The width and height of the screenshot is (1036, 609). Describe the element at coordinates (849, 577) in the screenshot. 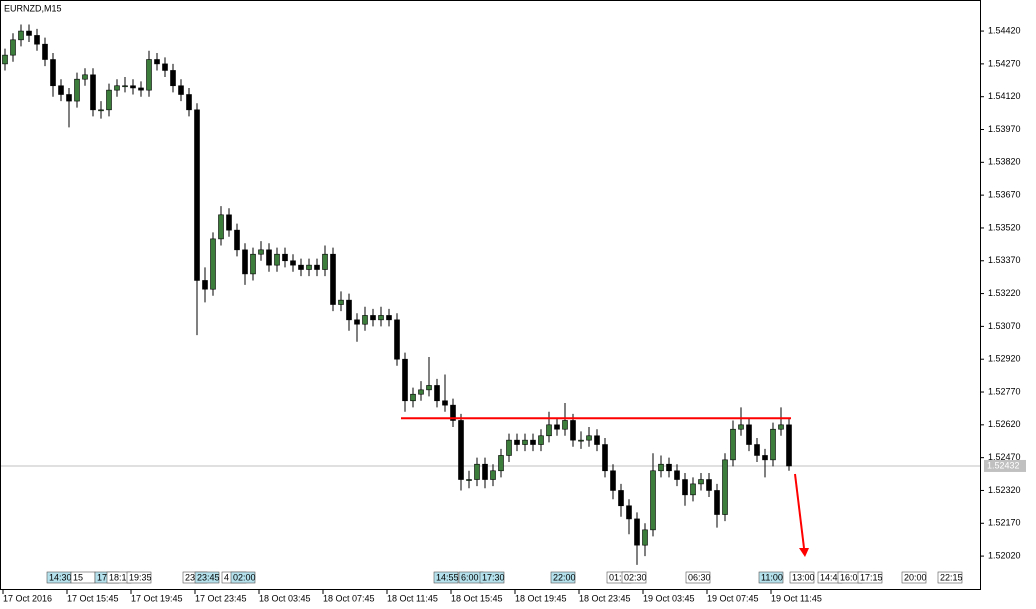

I see `event-label: 16:0` at that location.